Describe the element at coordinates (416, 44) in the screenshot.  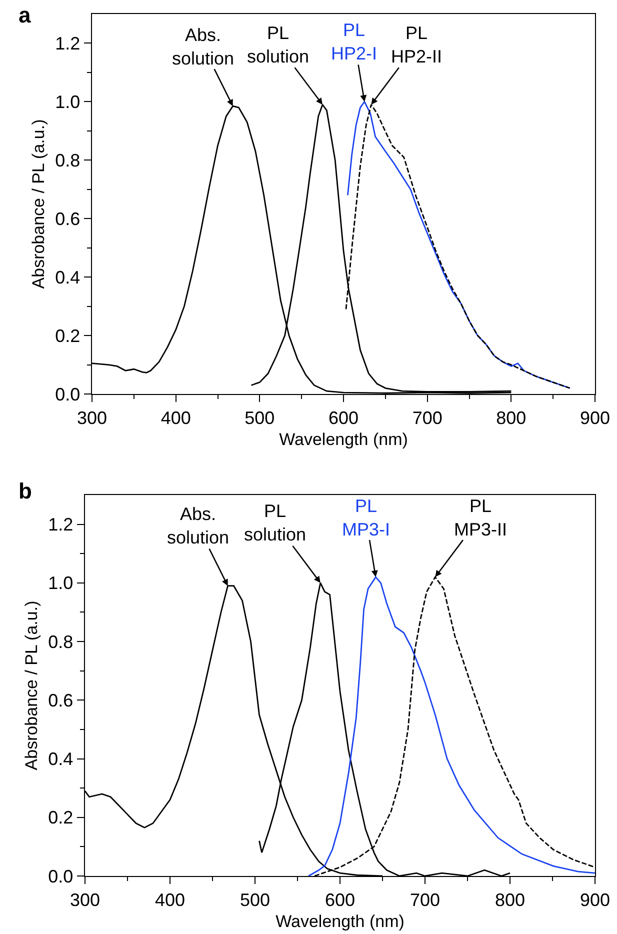
I see `text: PL HP2-II` at that location.